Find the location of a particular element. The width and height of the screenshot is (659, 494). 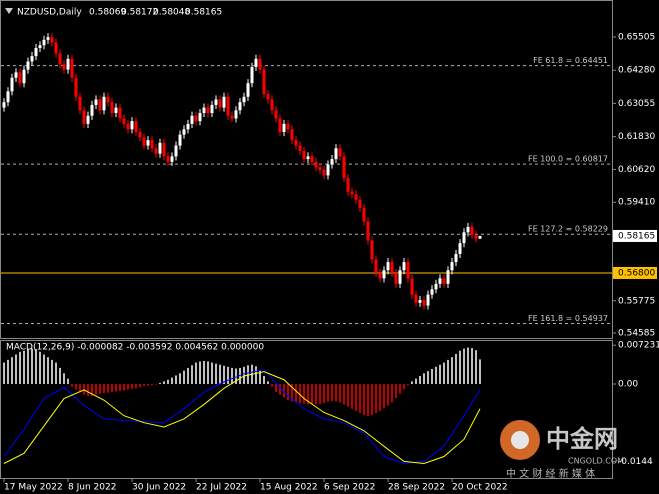

y-tick-label: 0.65505 is located at coordinates (636, 38).